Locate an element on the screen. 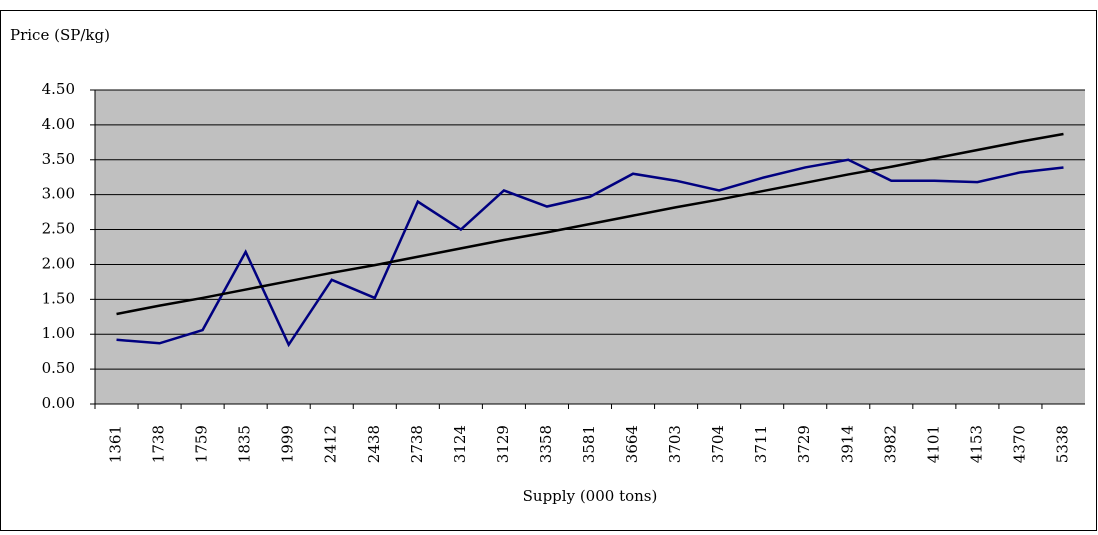  x-tick-label: 3711 is located at coordinates (761, 444).